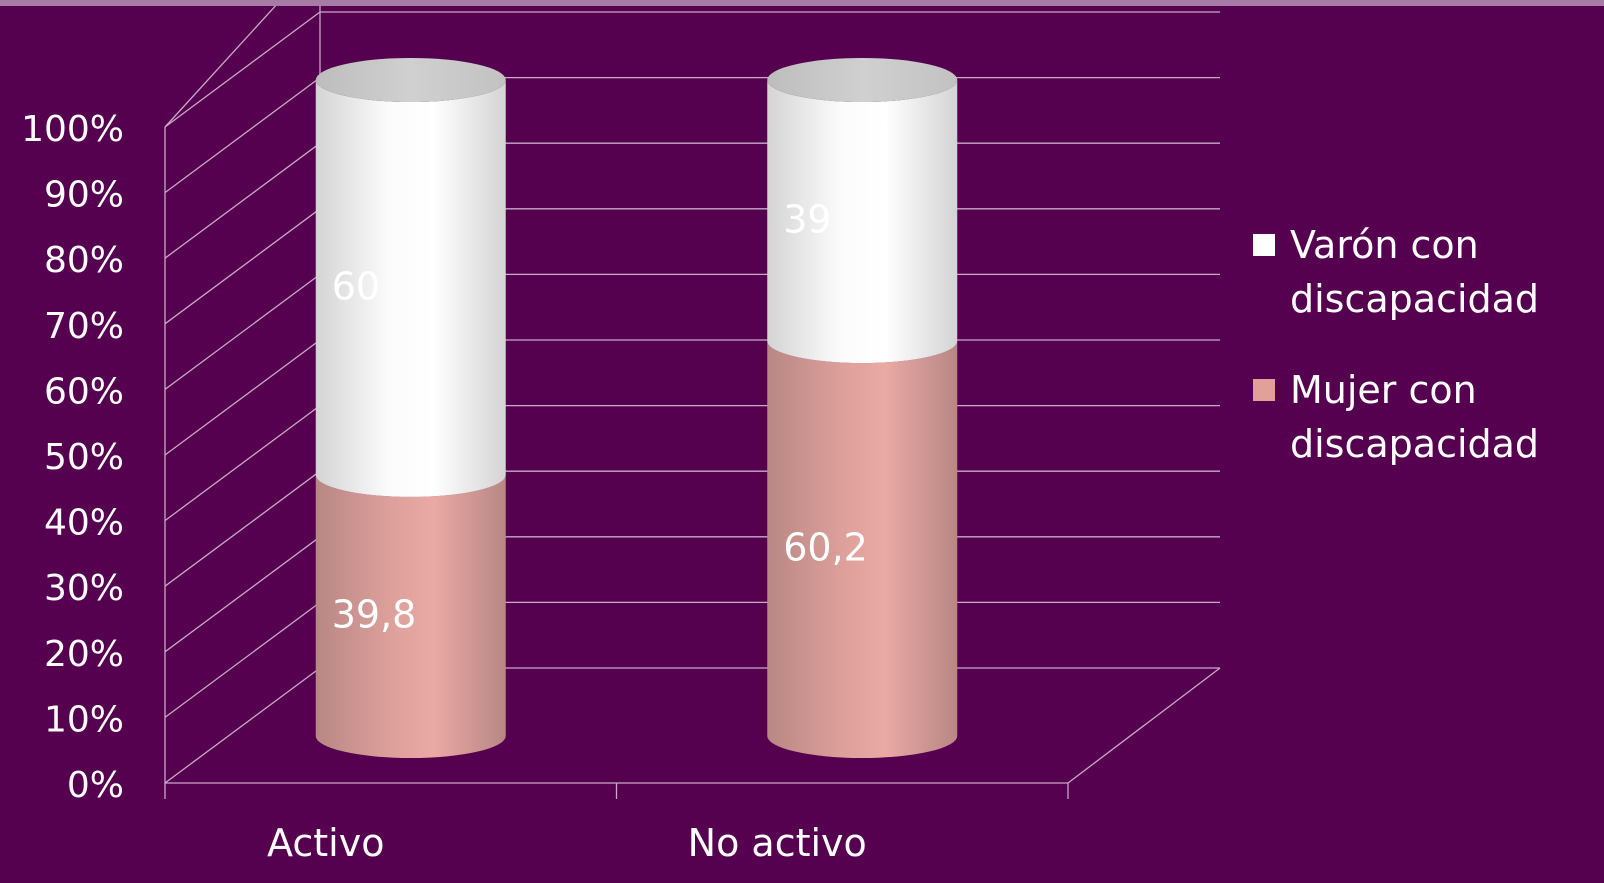 This screenshot has width=1604, height=883. I want to click on y-tick-label: 0%, so click(95, 785).